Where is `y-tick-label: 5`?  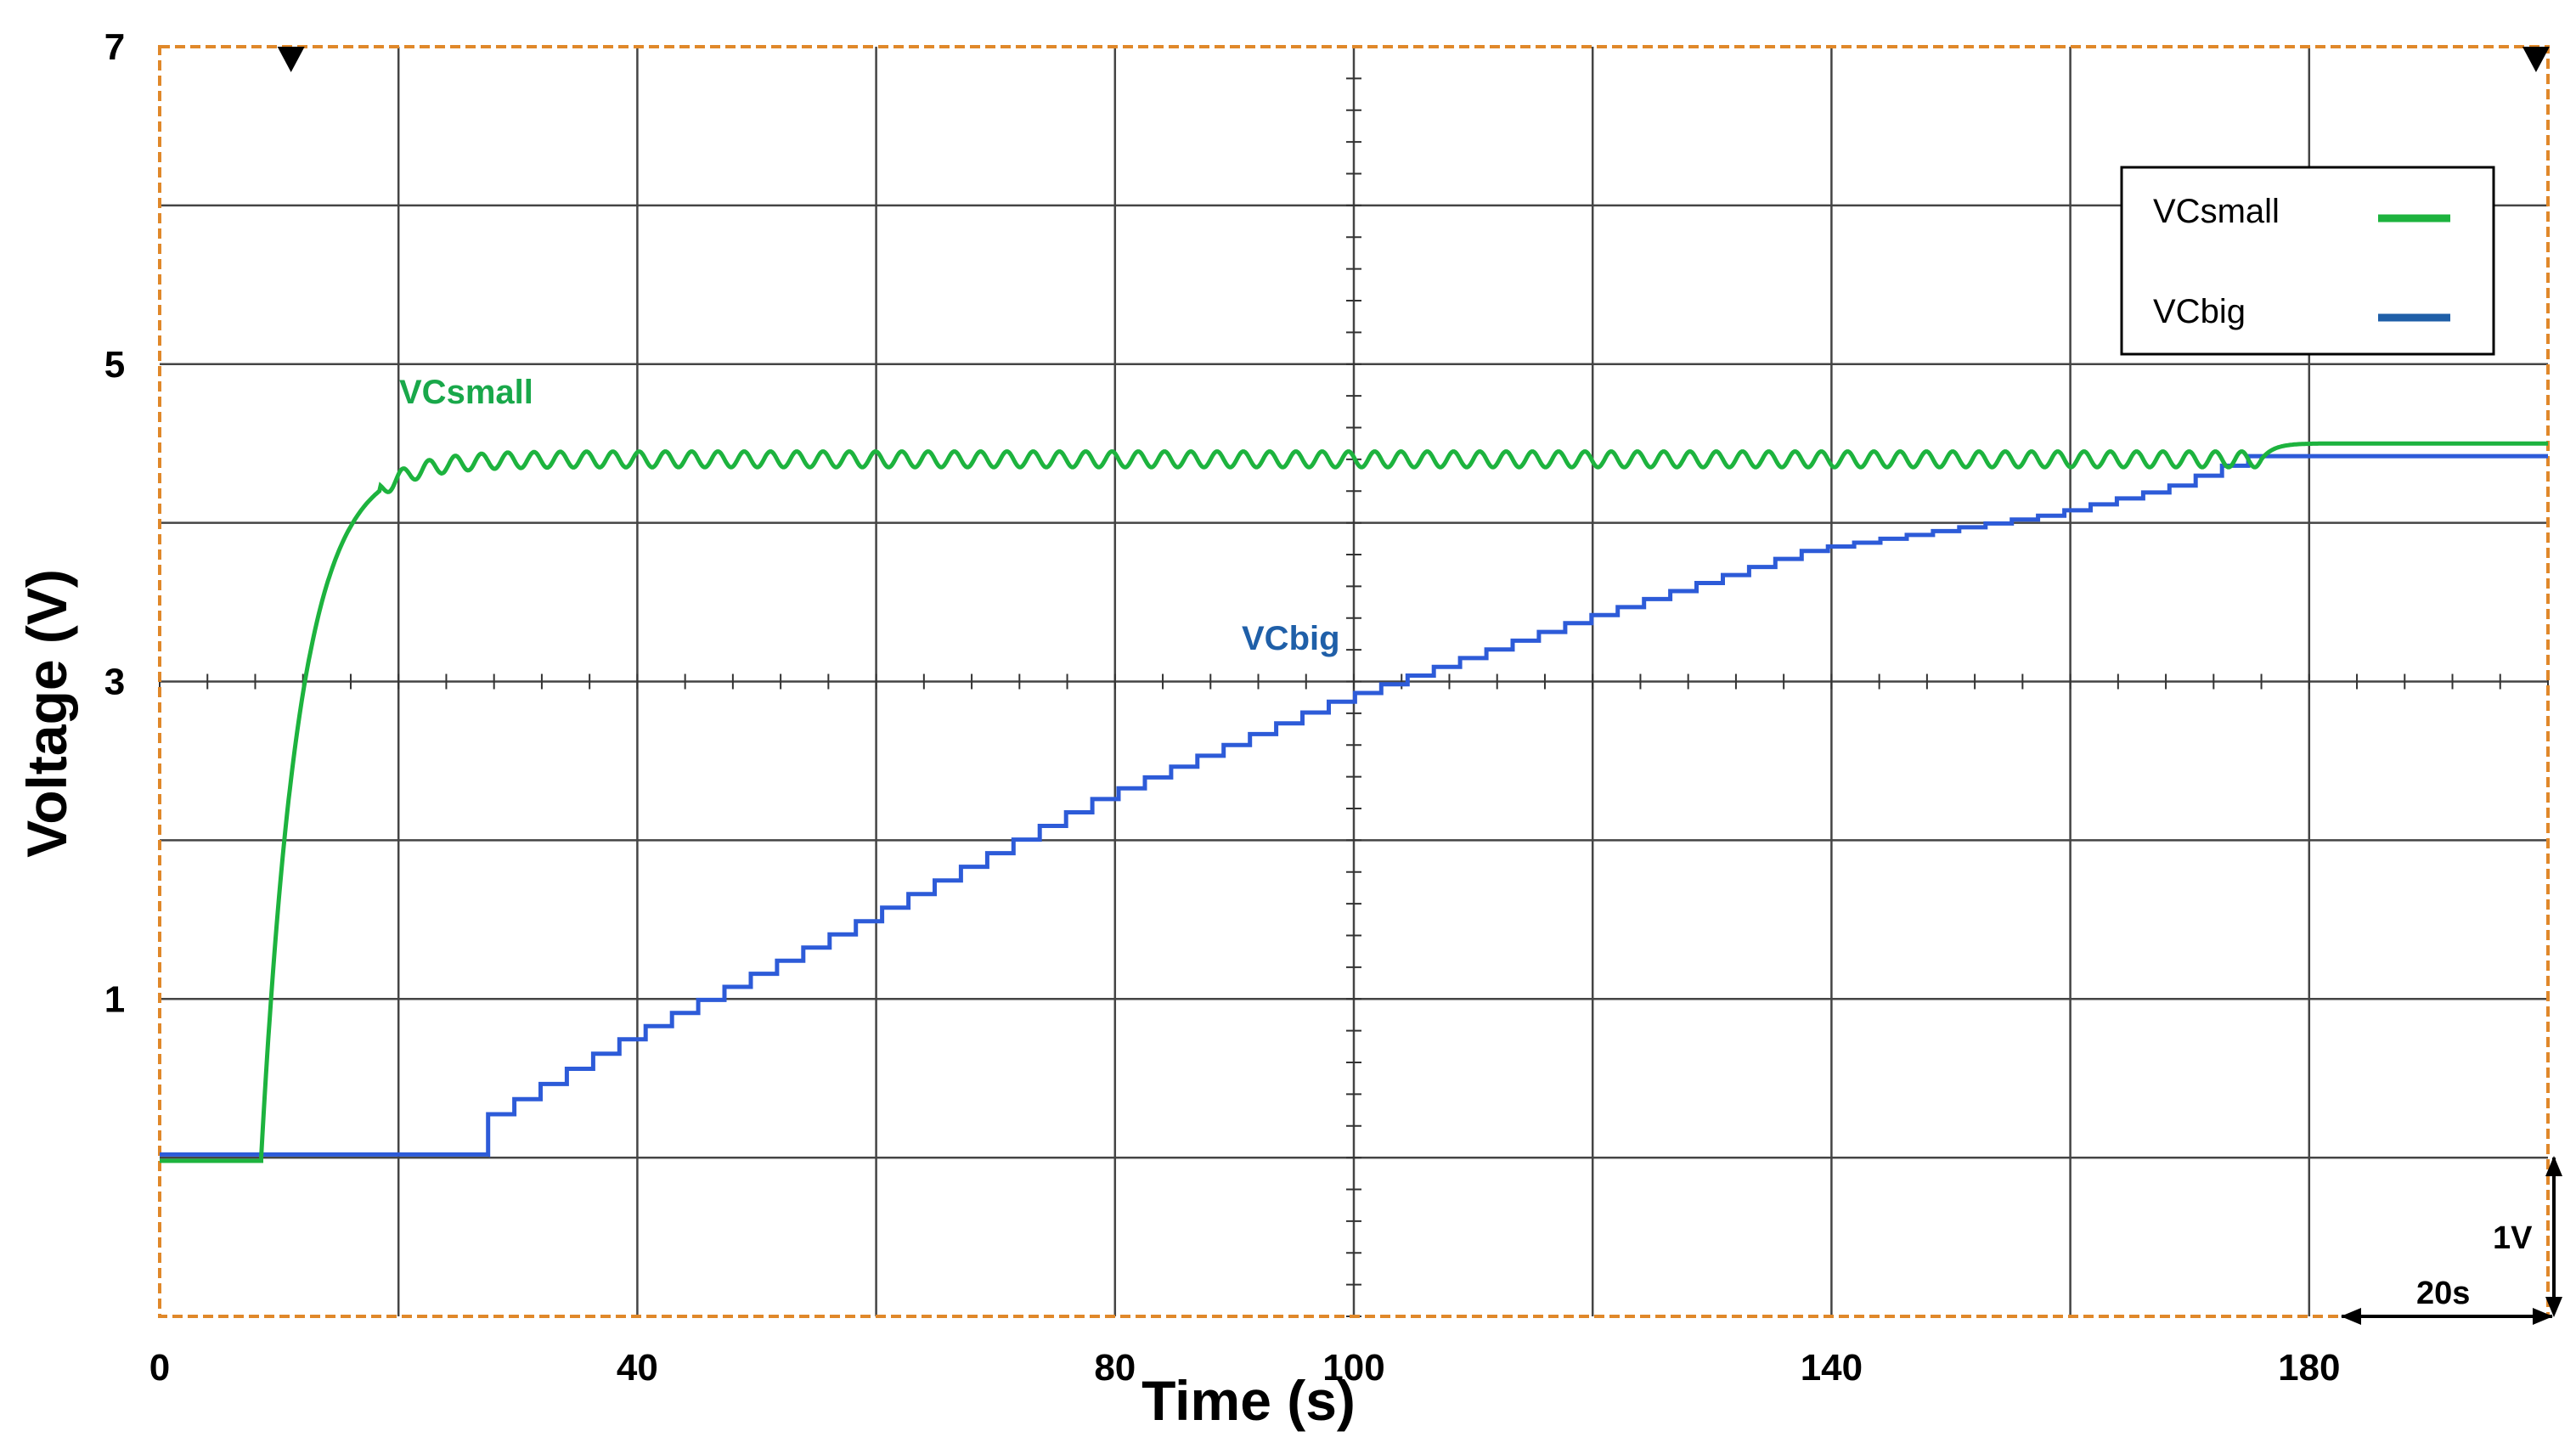 y-tick-label: 5 is located at coordinates (114, 365).